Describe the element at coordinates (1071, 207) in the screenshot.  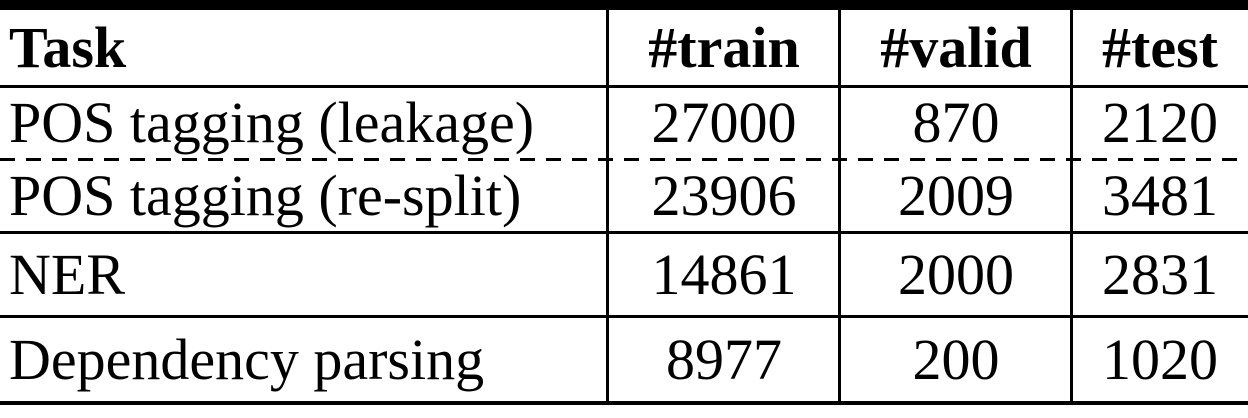
I see `vertical-rule-valid-test` at that location.